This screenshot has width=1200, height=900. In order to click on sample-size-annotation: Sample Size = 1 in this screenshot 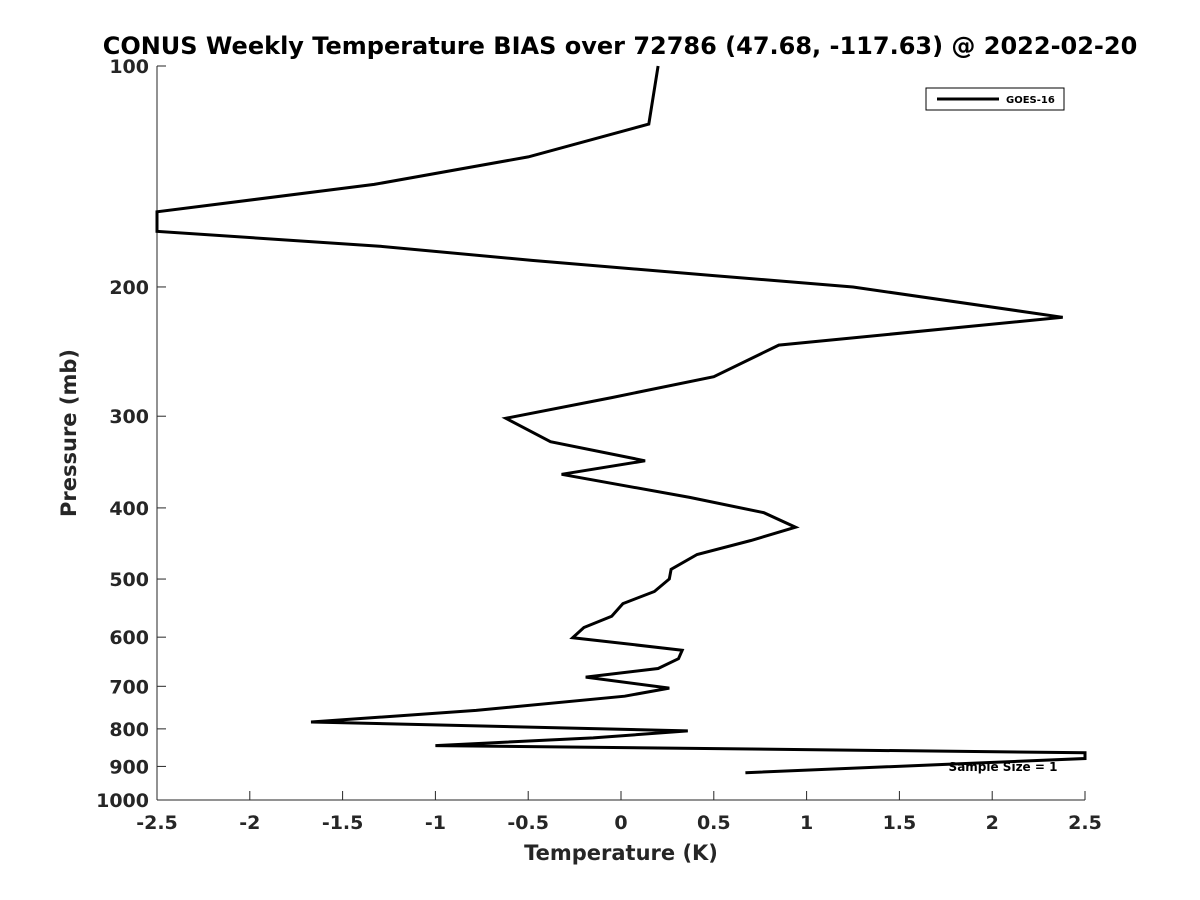, I will do `click(1003, 767)`.